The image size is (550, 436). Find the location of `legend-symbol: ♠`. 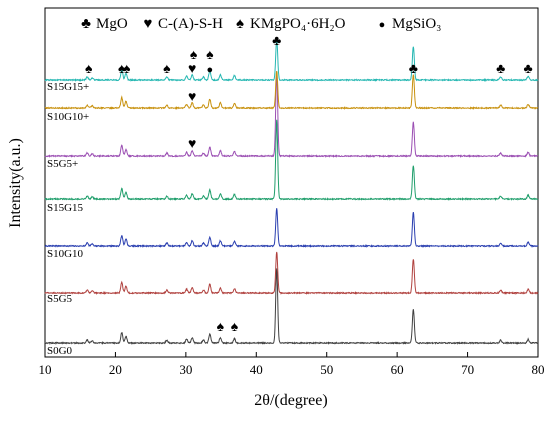

legend-symbol: ♠ is located at coordinates (240, 24).